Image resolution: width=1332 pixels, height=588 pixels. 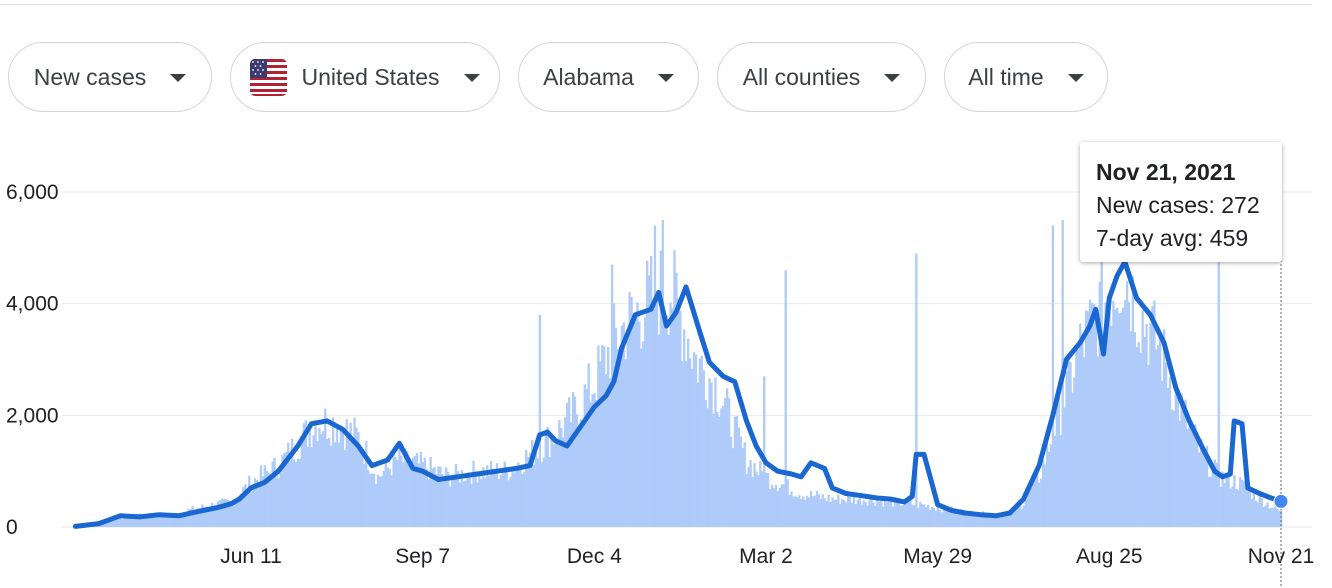 I want to click on county-dropdown: All counties, so click(x=821, y=77).